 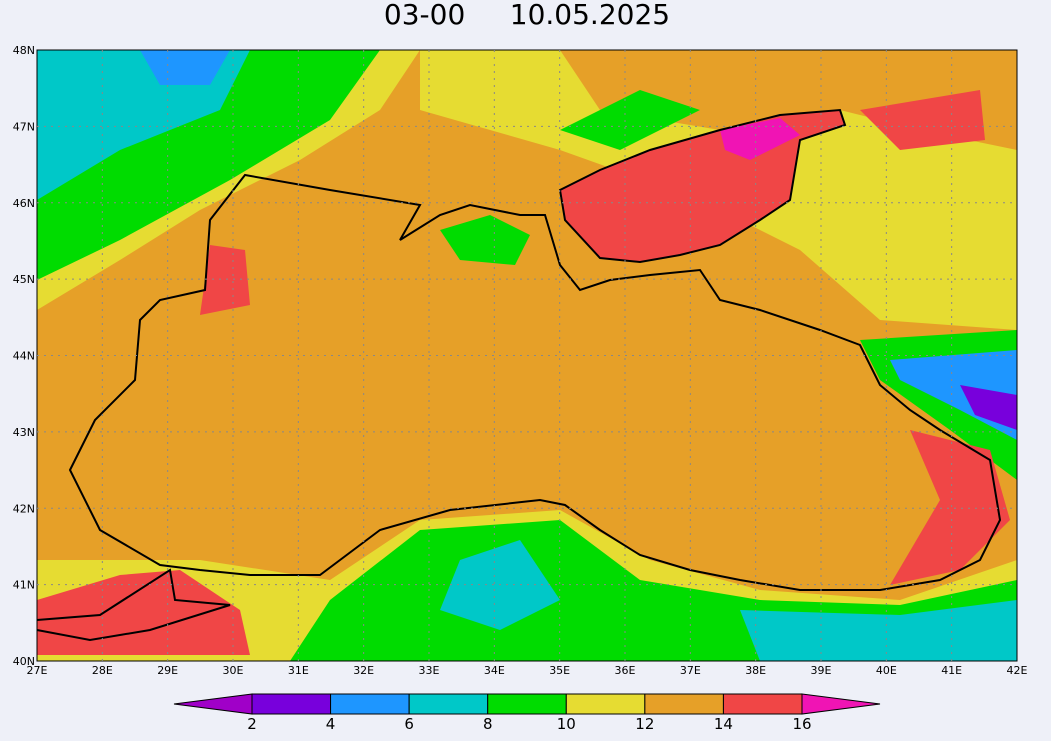 What do you see at coordinates (690, 670) in the screenshot?
I see `lon-label: 37E` at bounding box center [690, 670].